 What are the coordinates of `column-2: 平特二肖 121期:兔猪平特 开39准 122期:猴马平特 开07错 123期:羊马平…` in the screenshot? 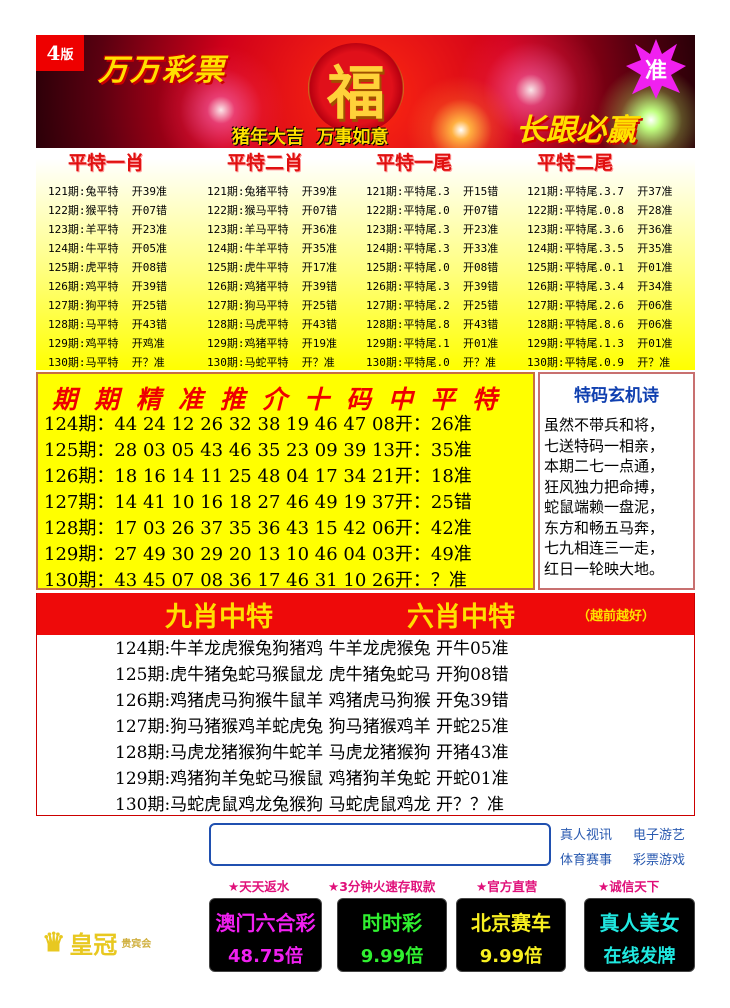 It's located at (272, 260).